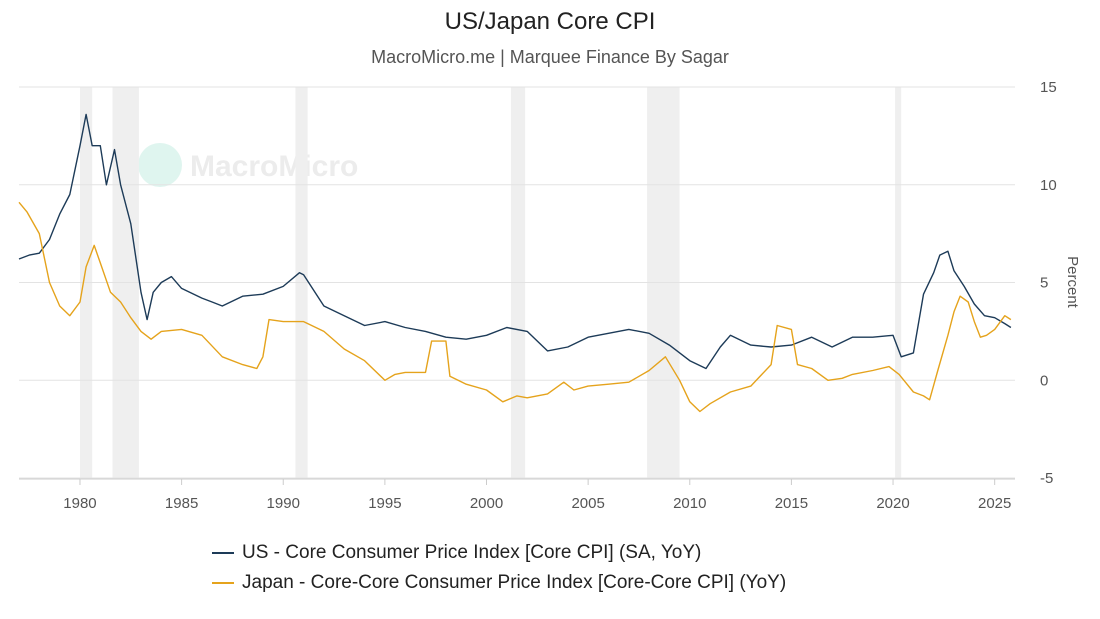  Describe the element at coordinates (160, 165) in the screenshot. I see `watermark-logo-icon` at that location.